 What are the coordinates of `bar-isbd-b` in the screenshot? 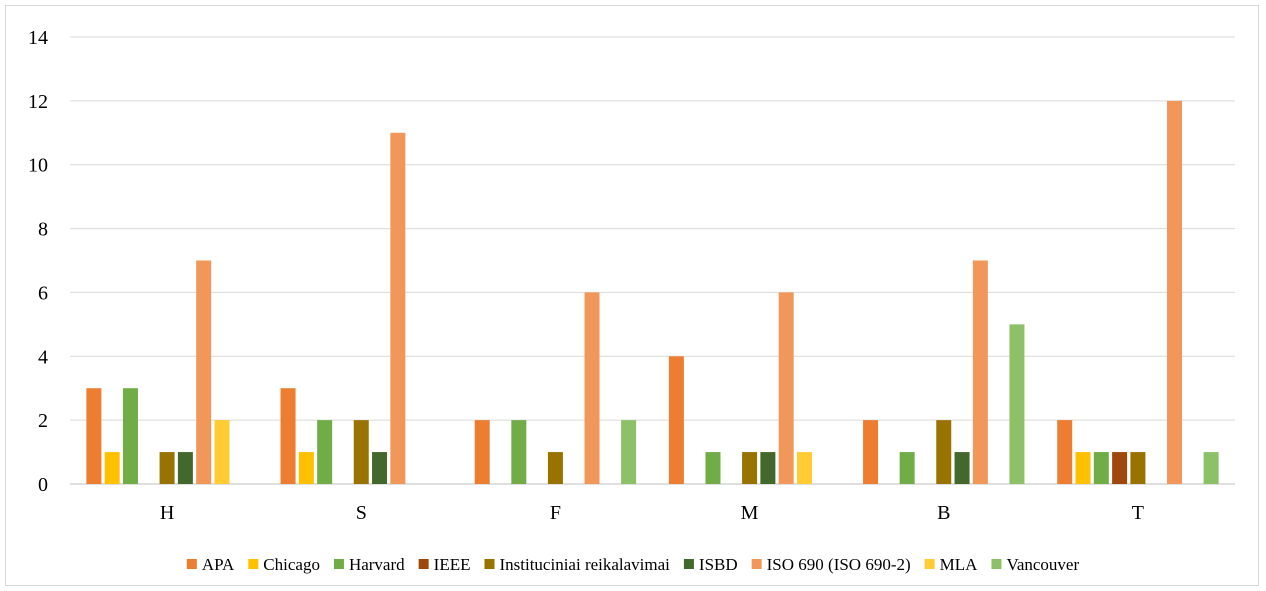 It's located at (962, 468).